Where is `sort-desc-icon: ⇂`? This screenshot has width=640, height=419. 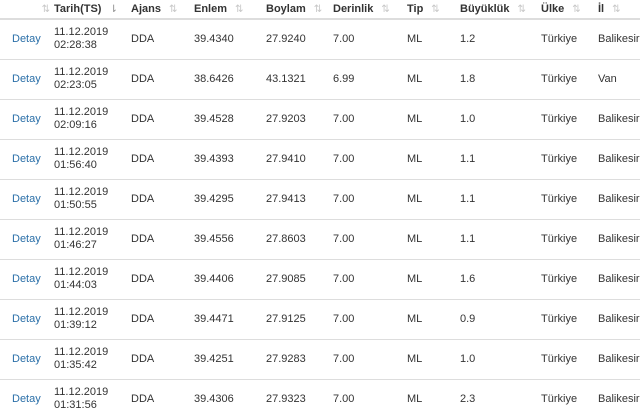 sort-desc-icon: ⇂ is located at coordinates (113, 9).